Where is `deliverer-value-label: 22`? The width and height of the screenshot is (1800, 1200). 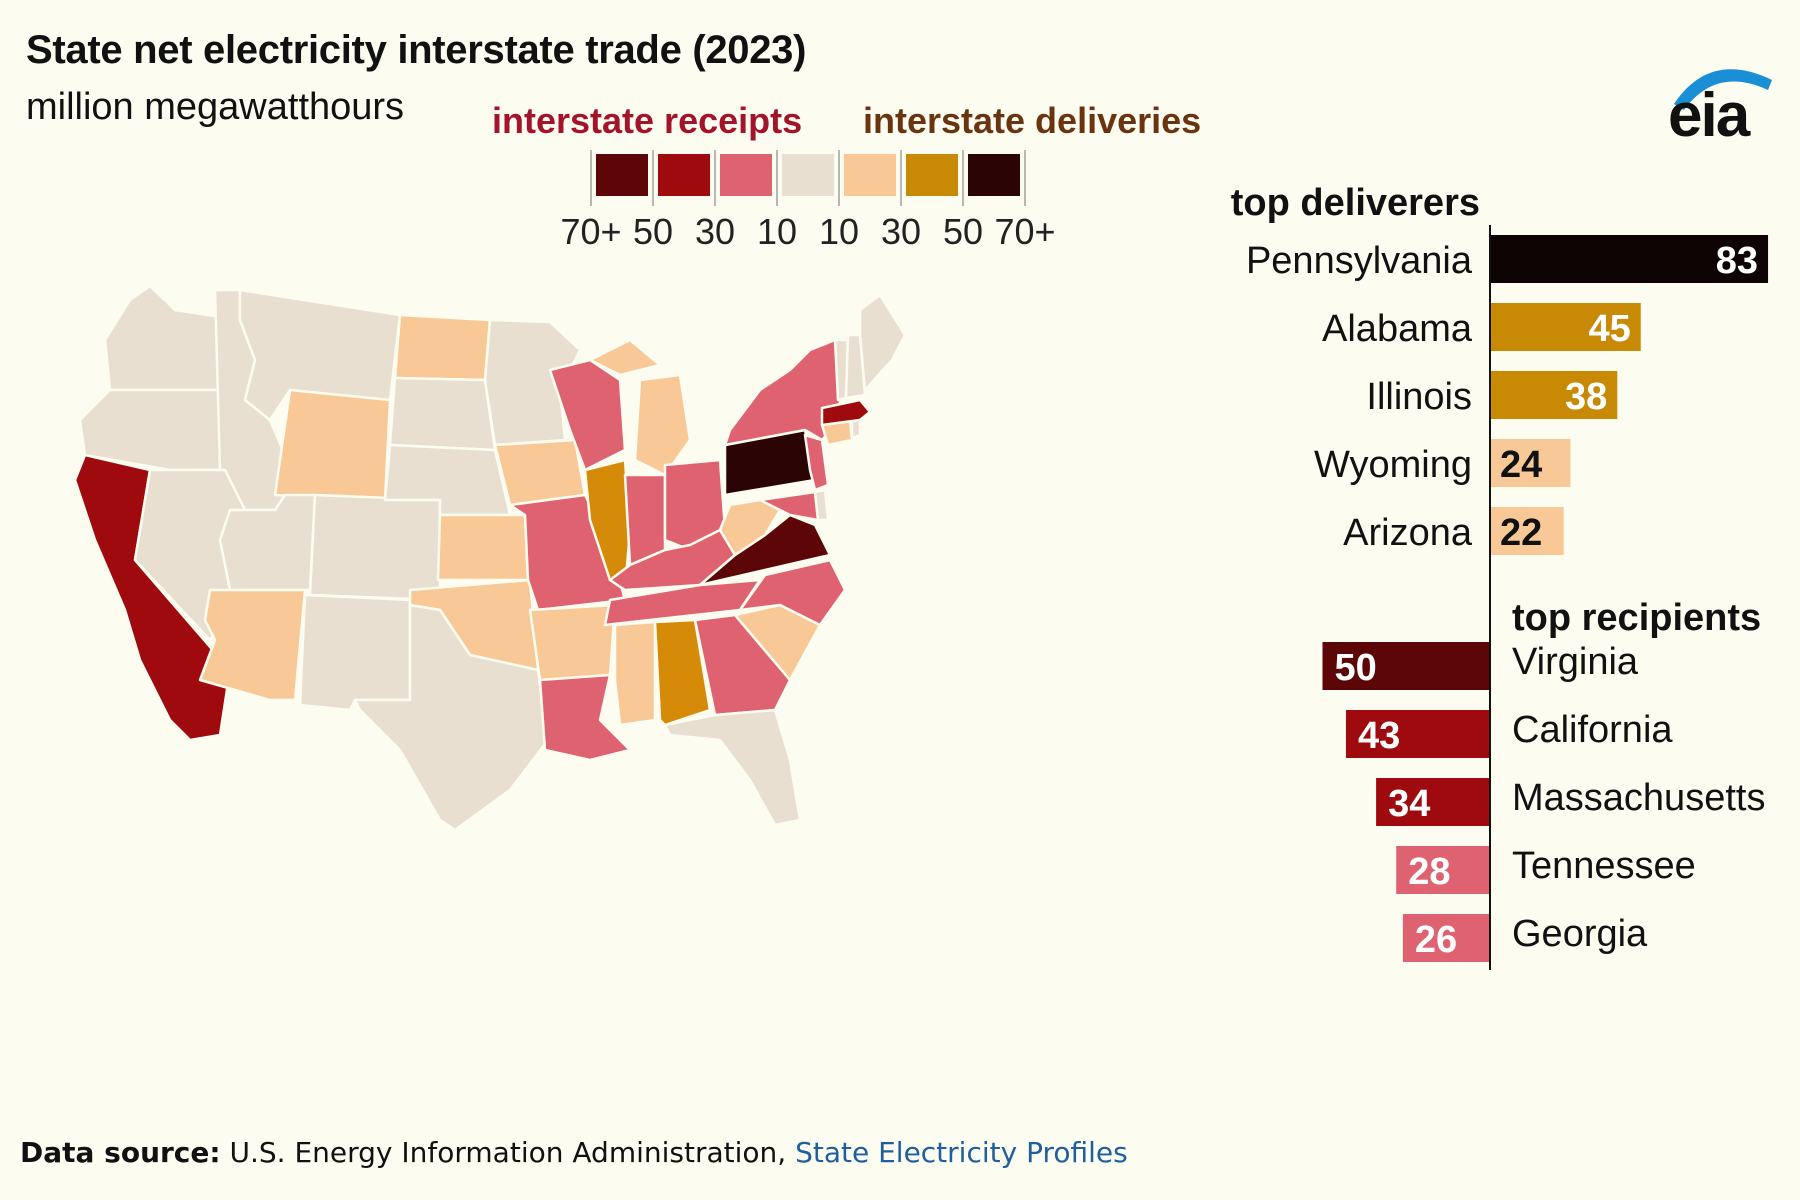 deliverer-value-label: 22 is located at coordinates (1521, 533).